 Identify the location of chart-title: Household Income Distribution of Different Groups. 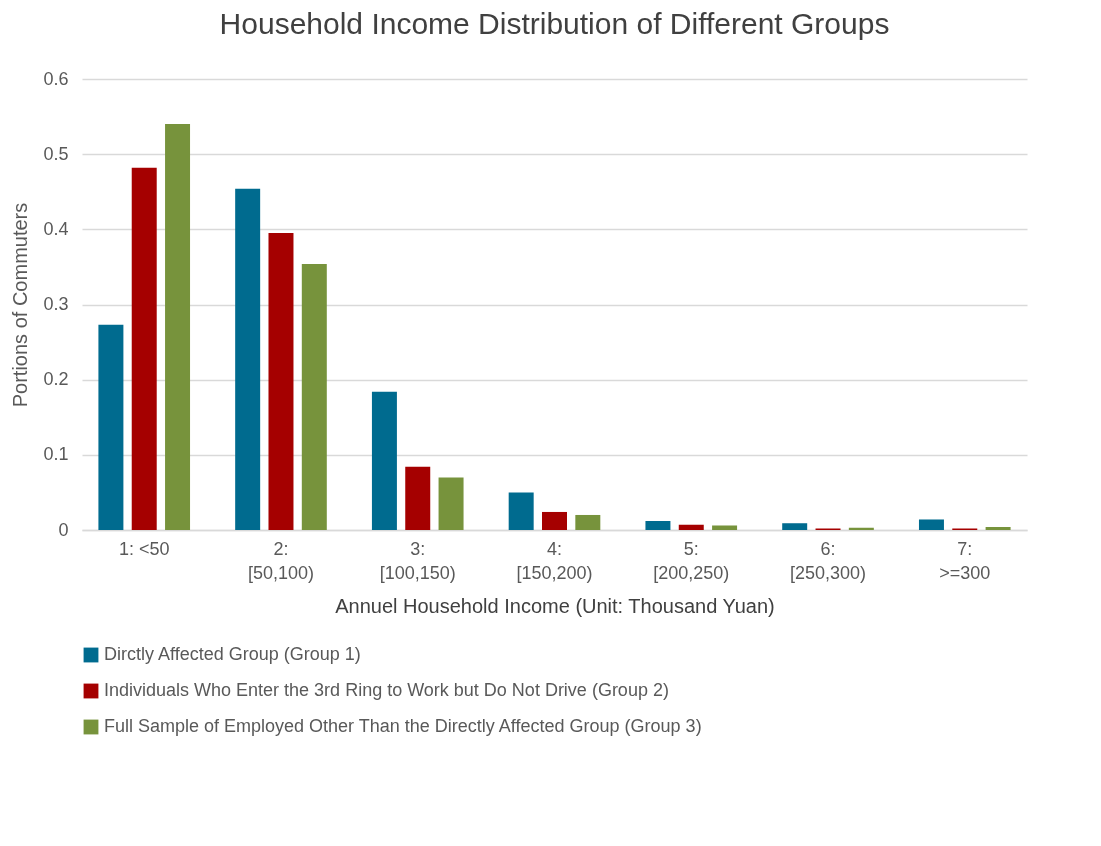
(554, 23).